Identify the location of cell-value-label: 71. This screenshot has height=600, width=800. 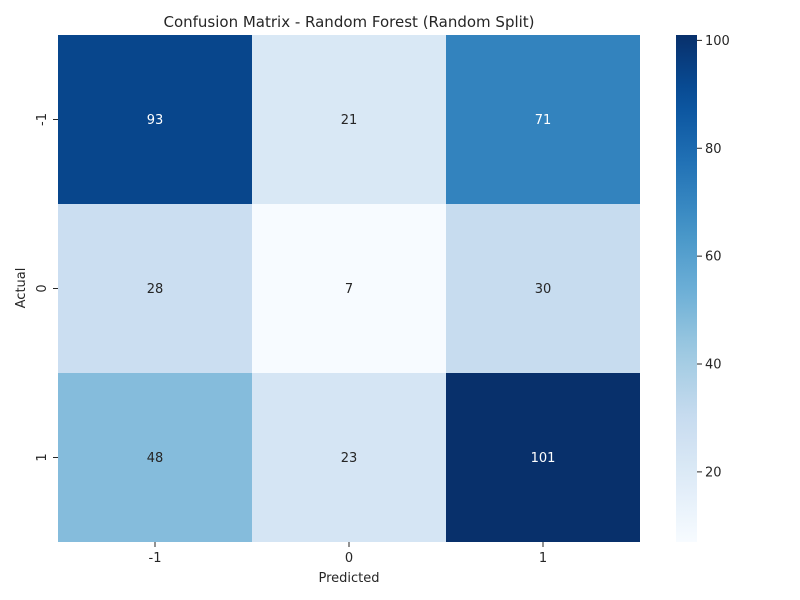
(543, 120).